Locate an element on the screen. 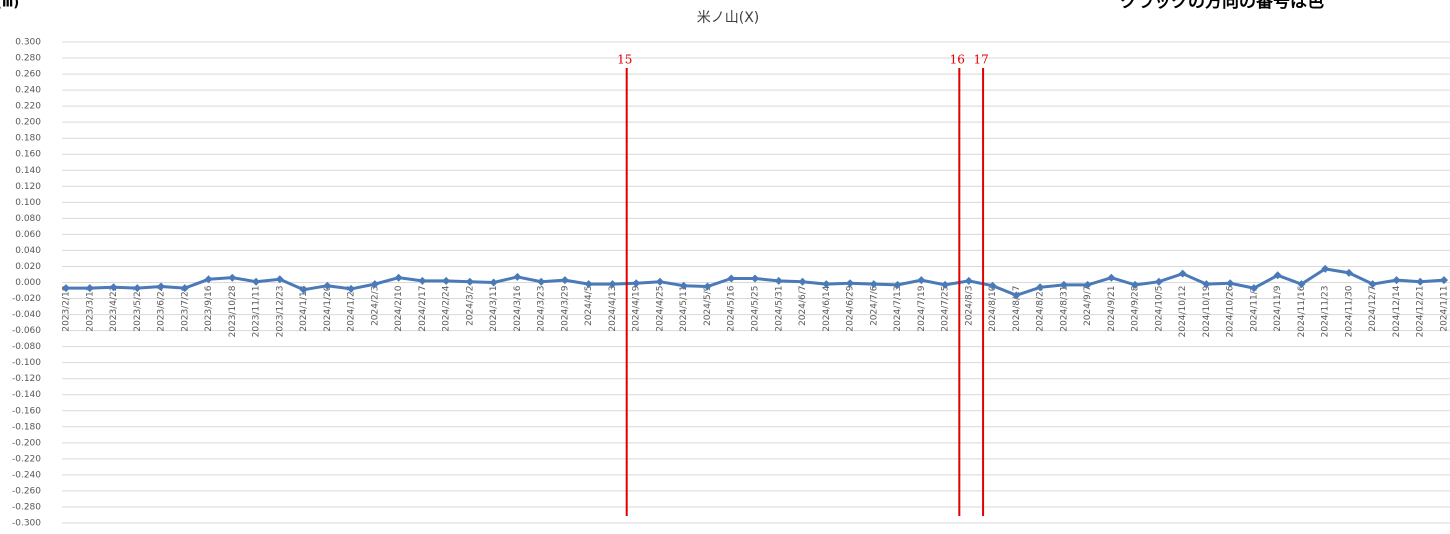  x-tick-label: 2023/10/28 is located at coordinates (233, 311).